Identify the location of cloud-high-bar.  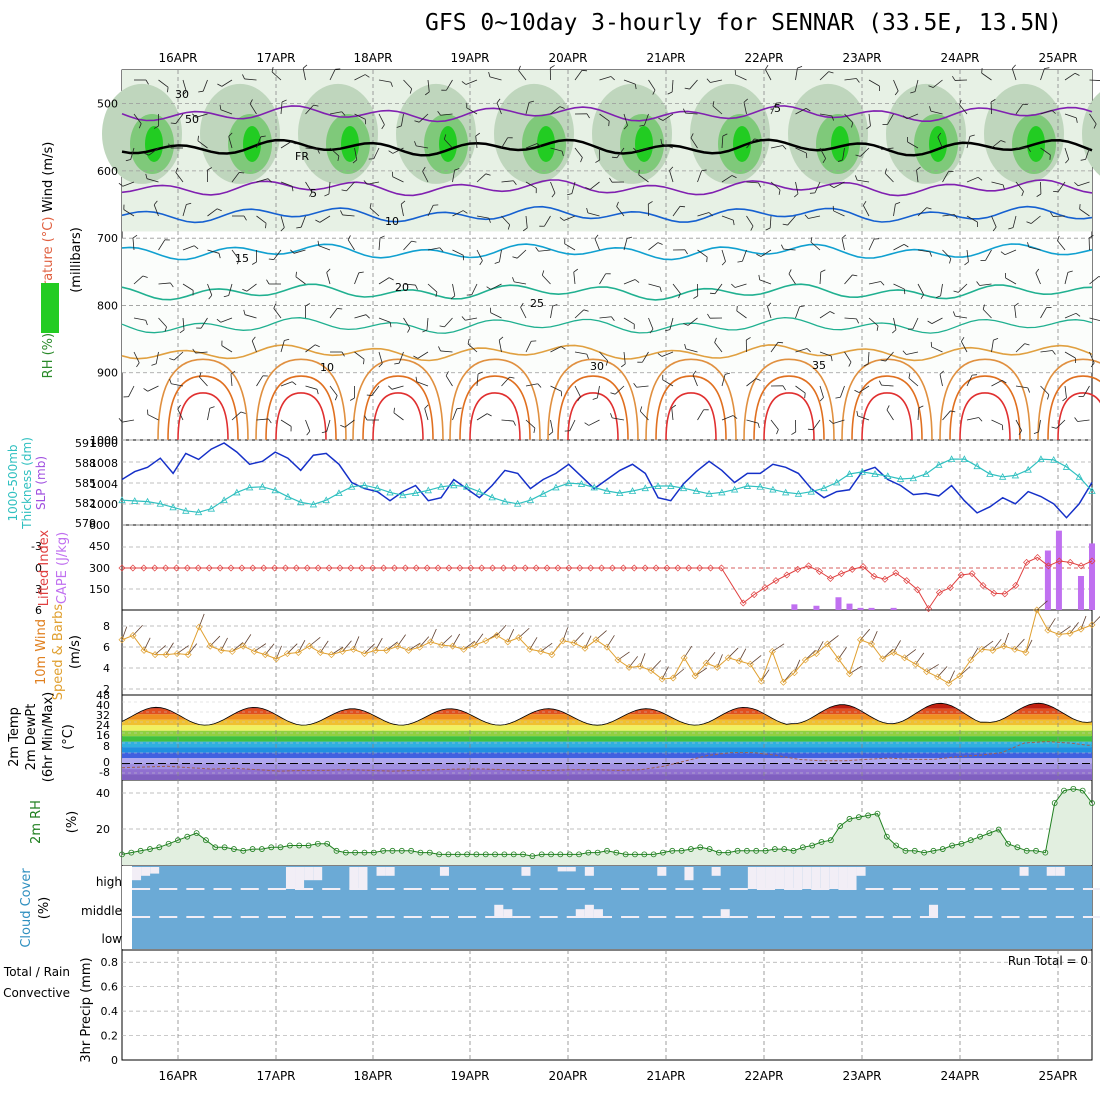
(752, 878).